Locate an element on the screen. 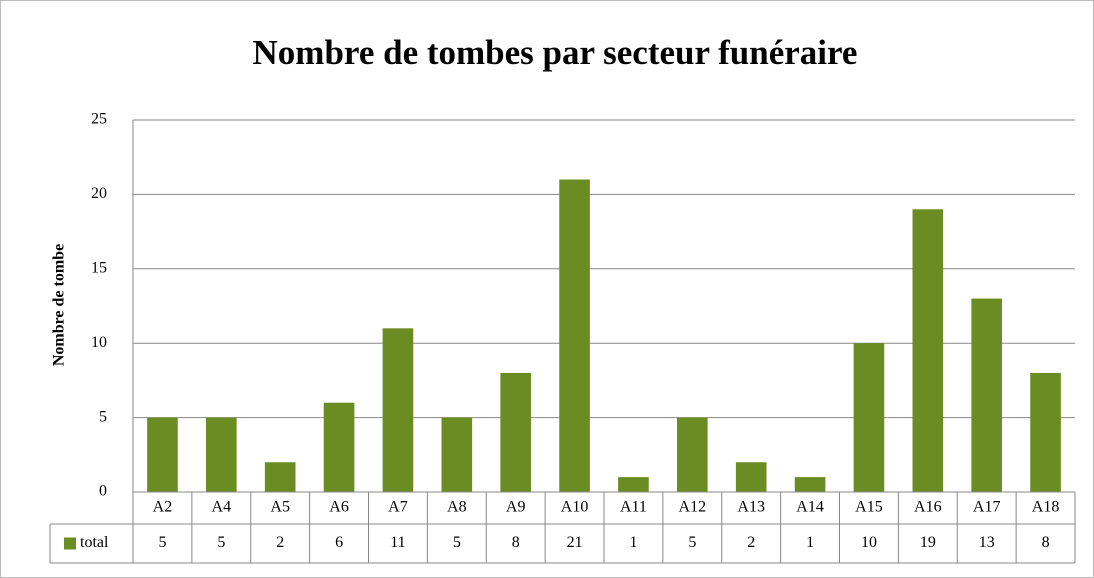 The image size is (1094, 578). x-tick-label: A15 is located at coordinates (869, 507).